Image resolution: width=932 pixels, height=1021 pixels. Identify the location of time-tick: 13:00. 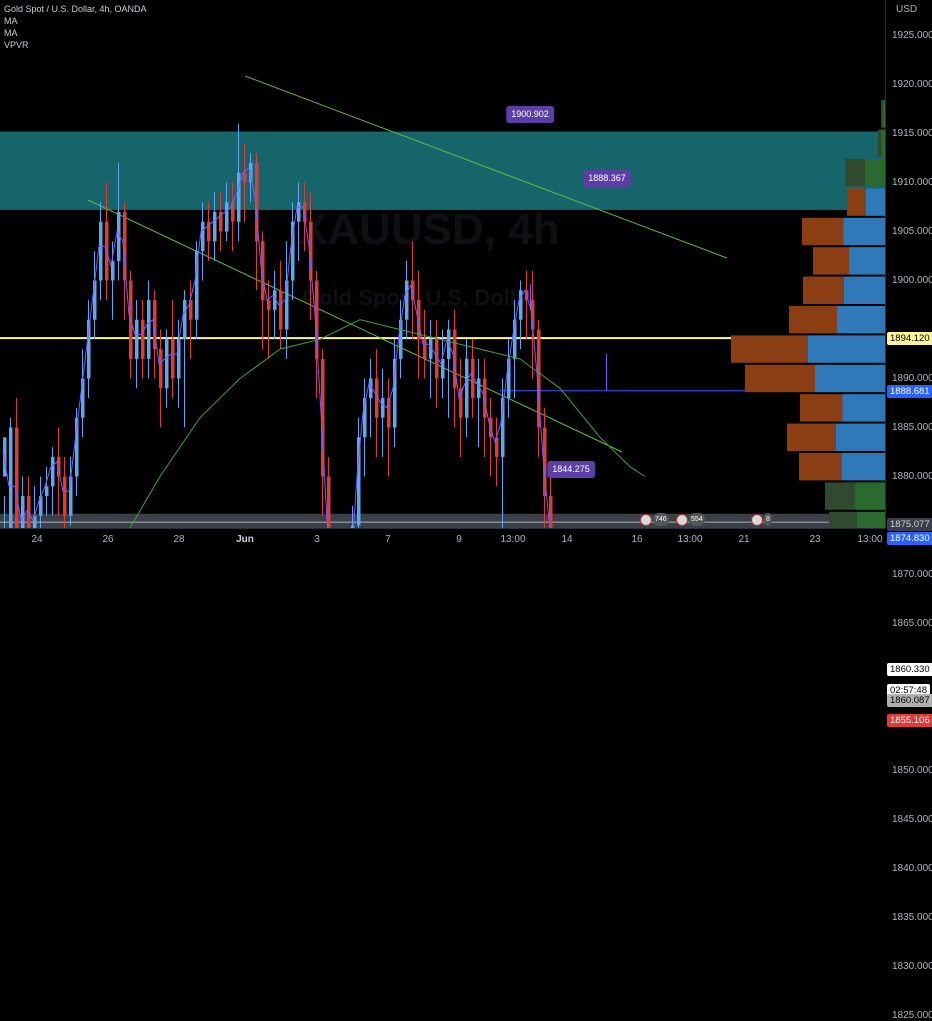
(690, 539).